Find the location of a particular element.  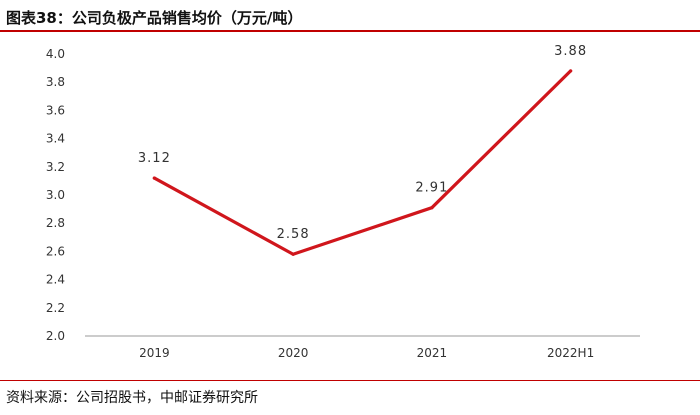

y-tick-label: 3.4 is located at coordinates (55, 139).